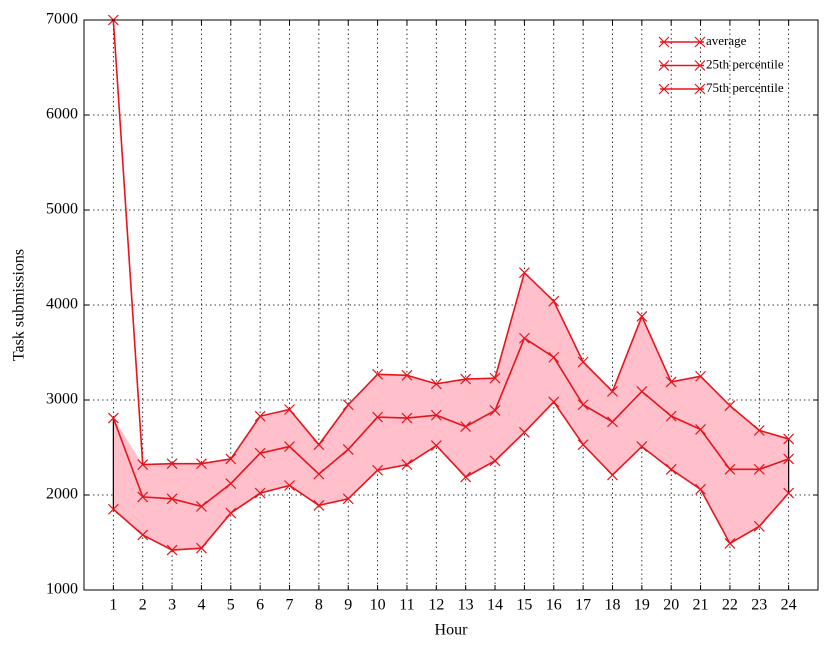  I want to click on x-tick-label: 19, so click(642, 605).